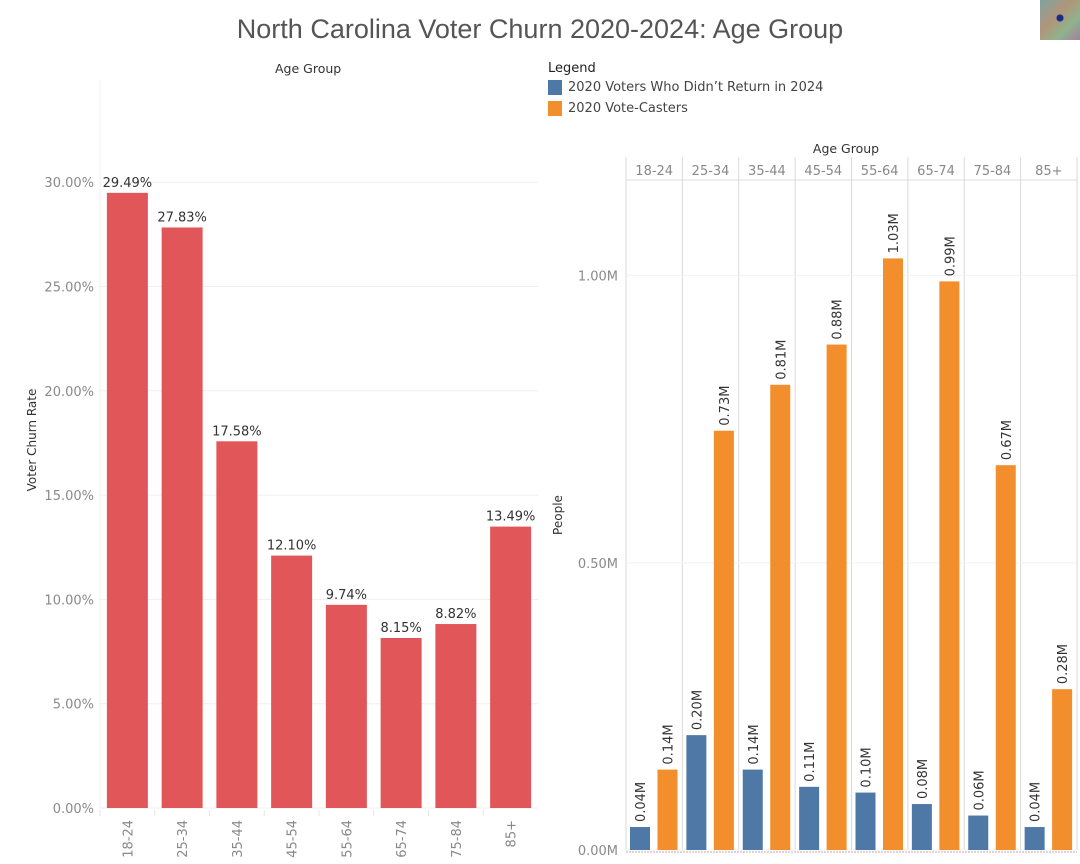 This screenshot has height=864, width=1080. I want to click on legend-item-vote-casters: 2020 Vote-Casters, so click(618, 108).